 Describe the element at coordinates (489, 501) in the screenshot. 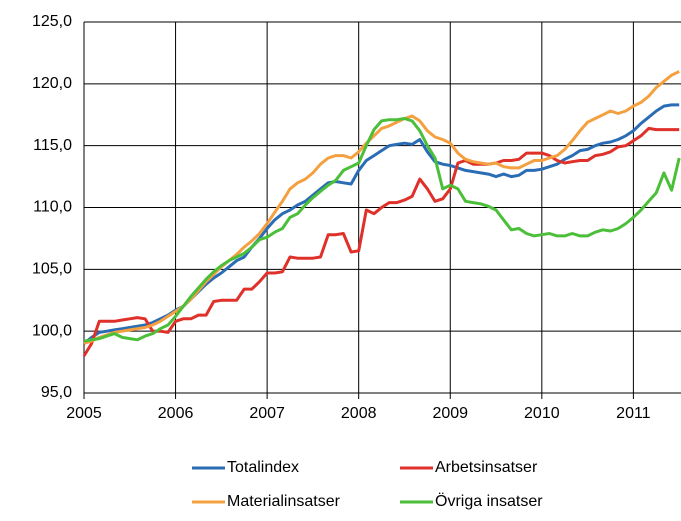

I see `legend-label: Övriga insatser` at that location.